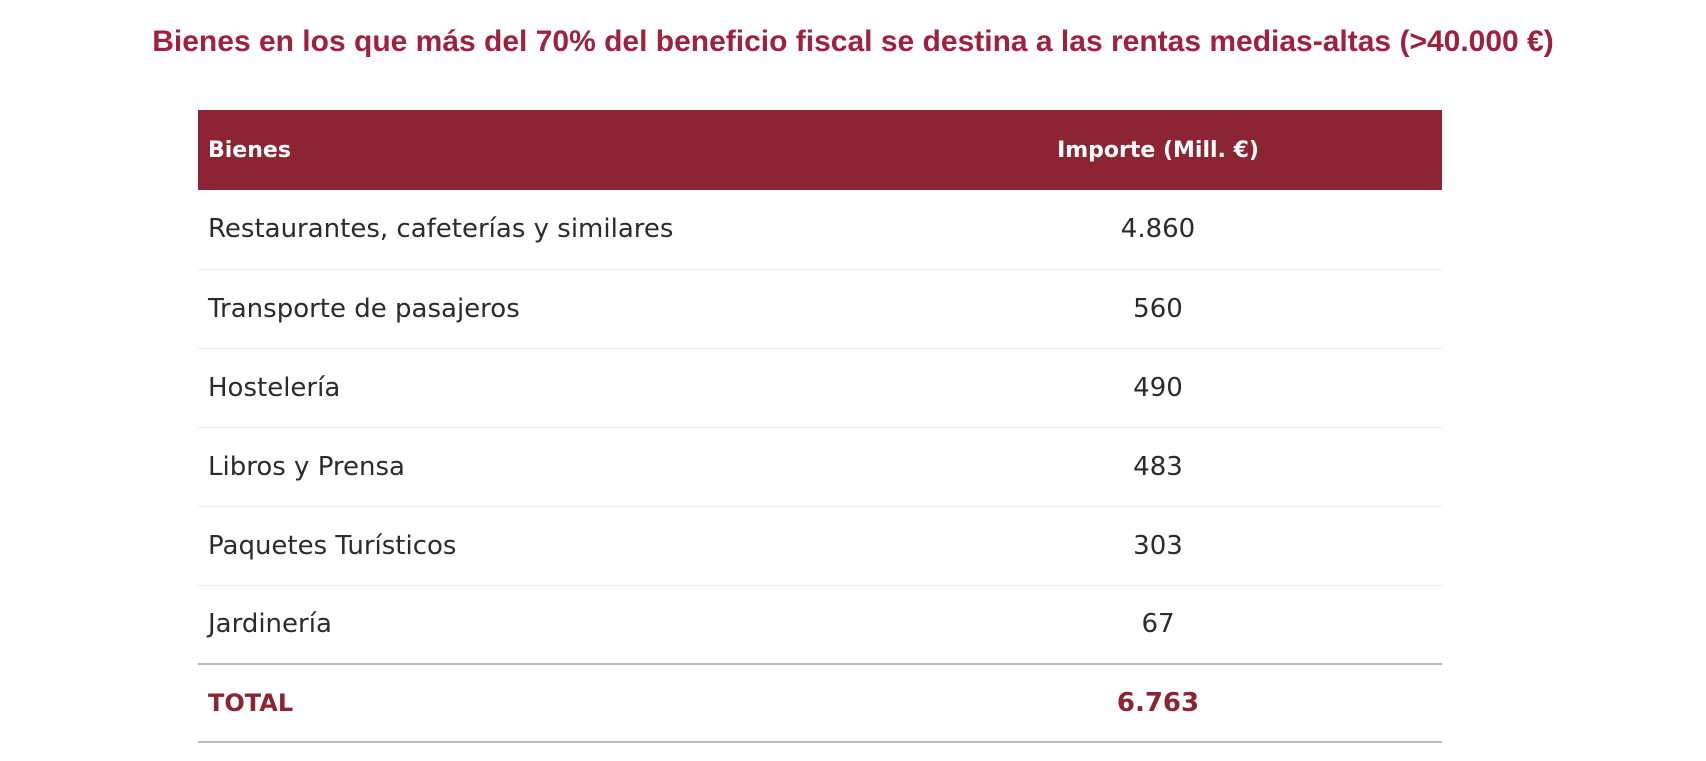 This screenshot has height=761, width=1706. I want to click on table-footer: TOTAL 6.763, so click(820, 703).